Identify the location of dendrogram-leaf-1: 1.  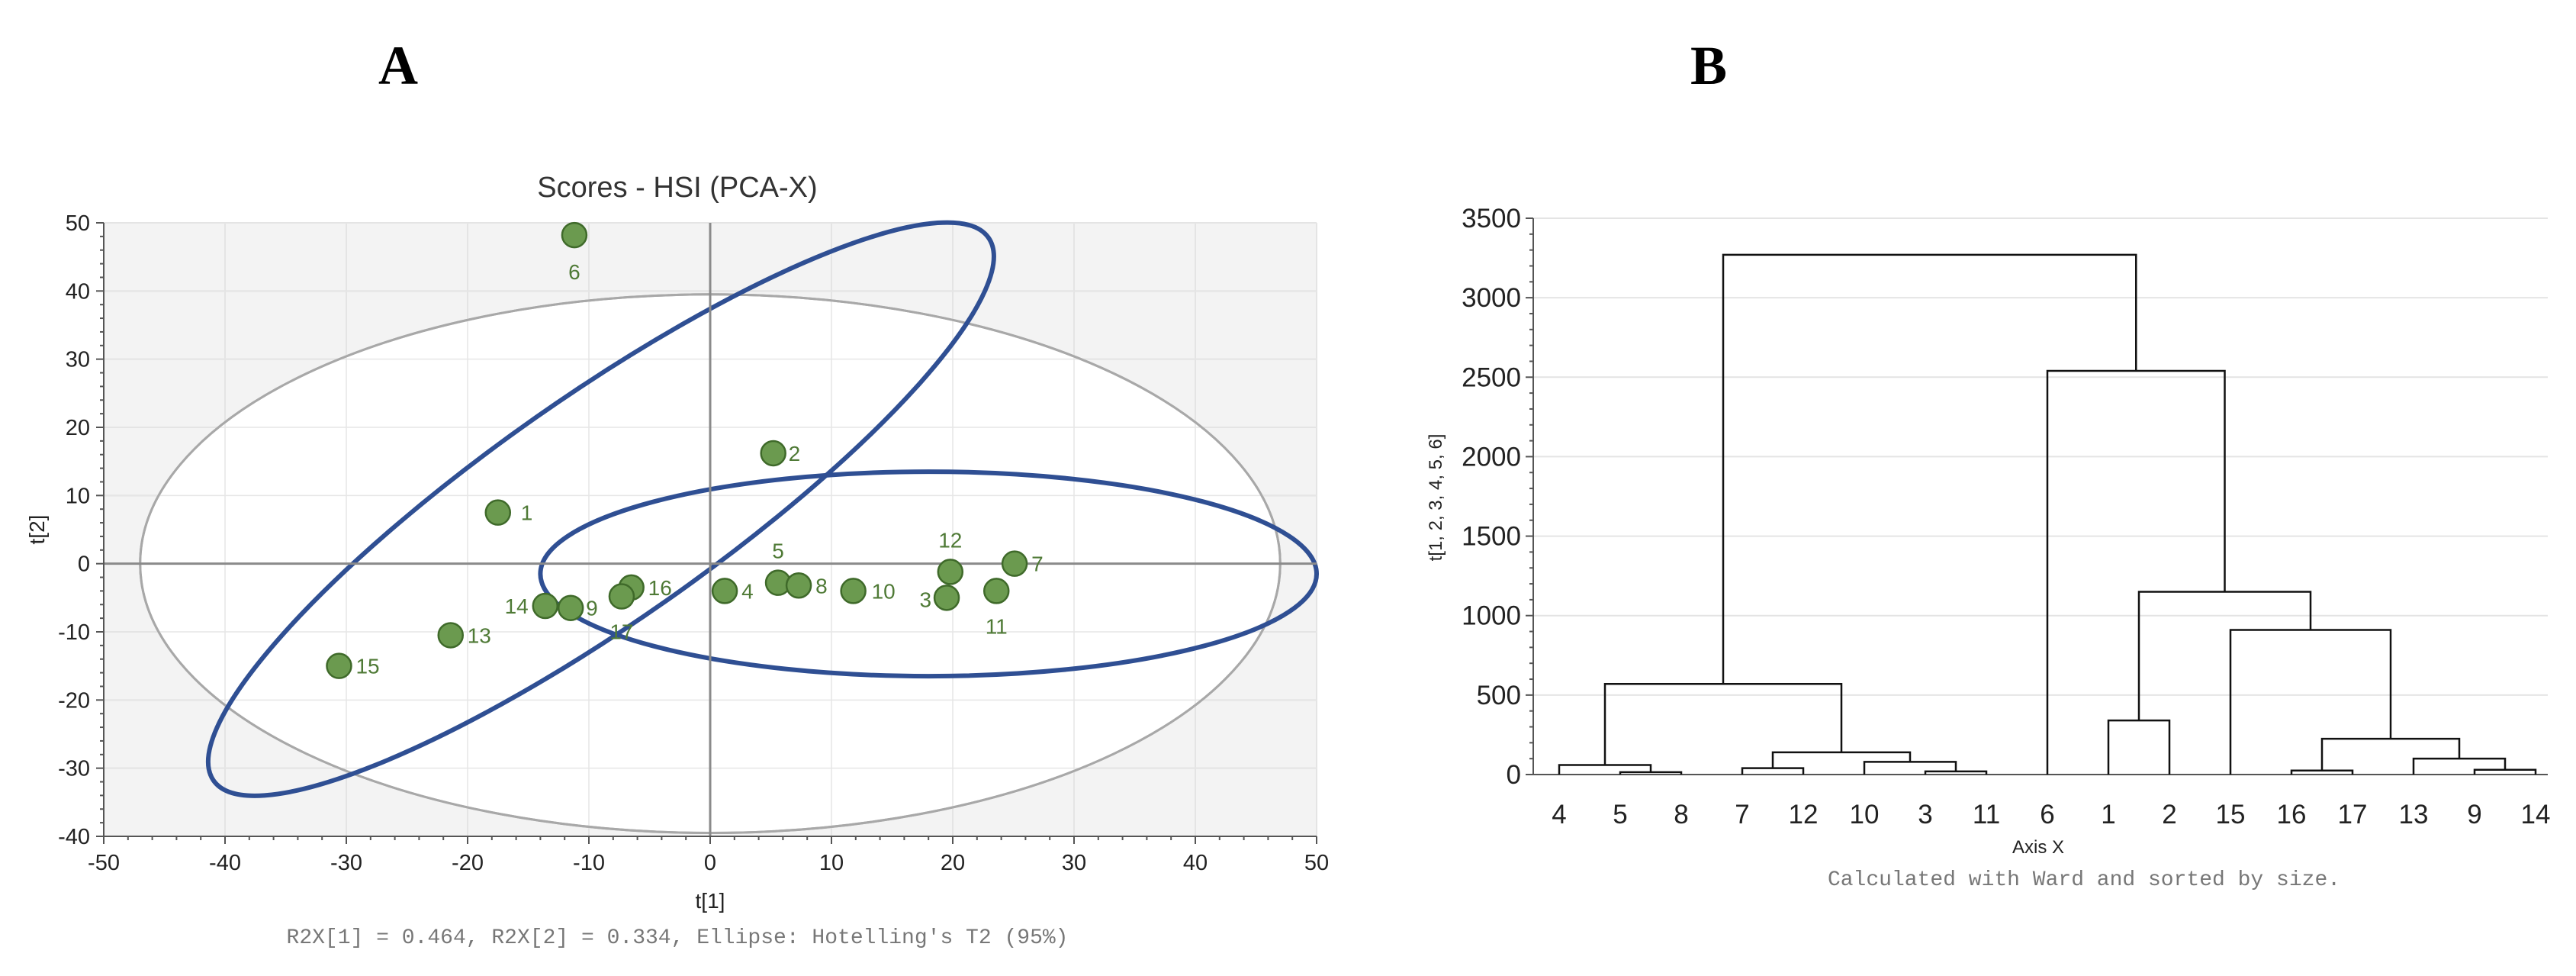
(2108, 815).